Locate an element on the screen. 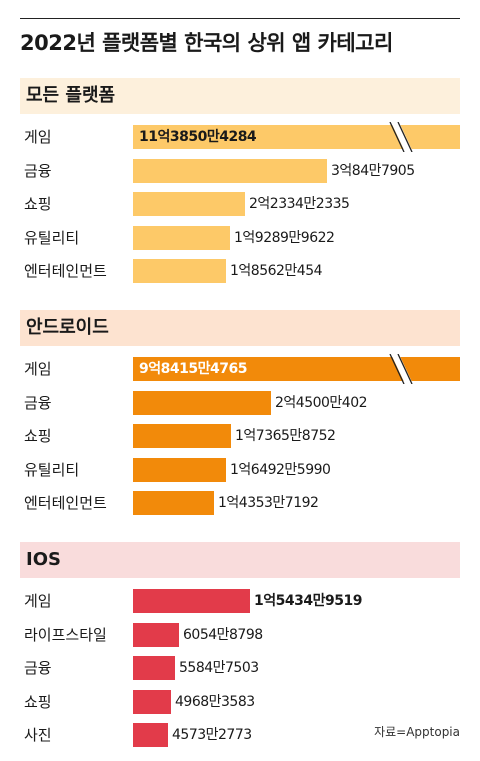  value-label: 1억9289만9622 is located at coordinates (284, 237).